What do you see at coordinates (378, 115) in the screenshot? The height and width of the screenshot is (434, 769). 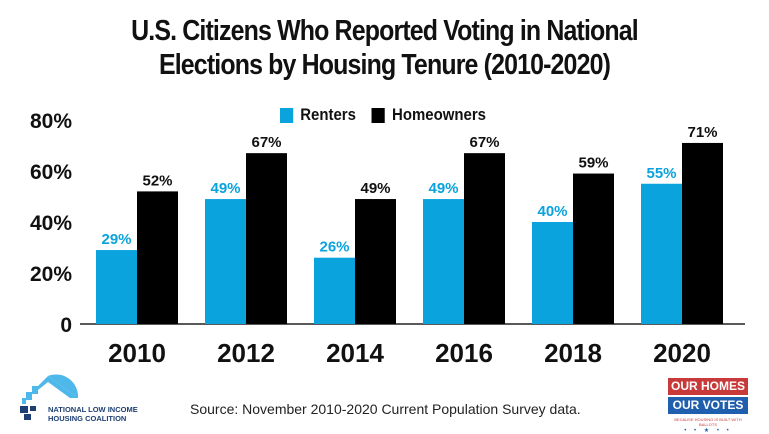 I see `legend-swatch-homeowners` at bounding box center [378, 115].